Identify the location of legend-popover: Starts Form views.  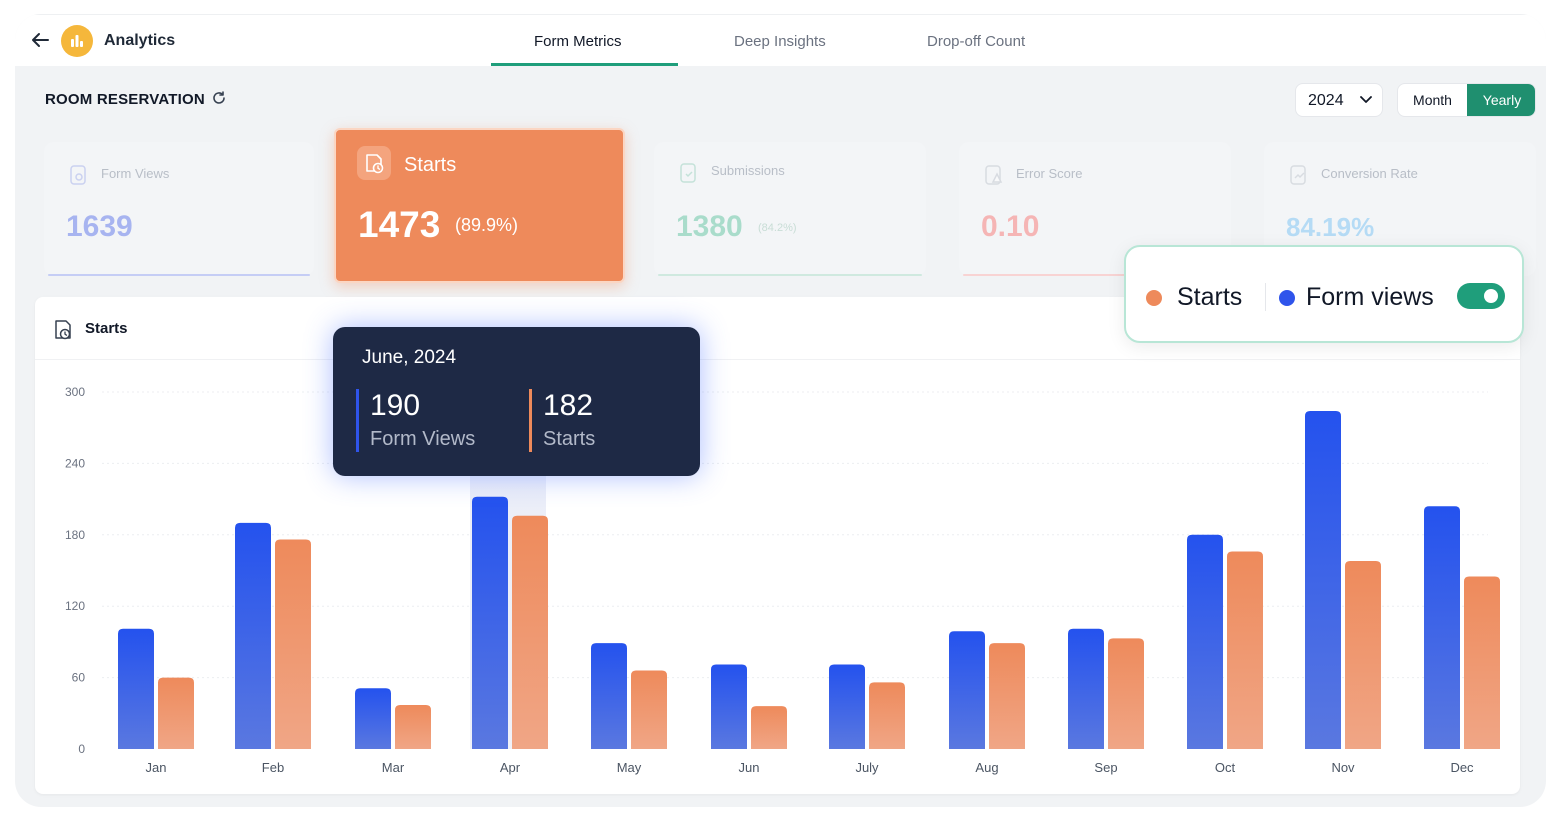
(1324, 294).